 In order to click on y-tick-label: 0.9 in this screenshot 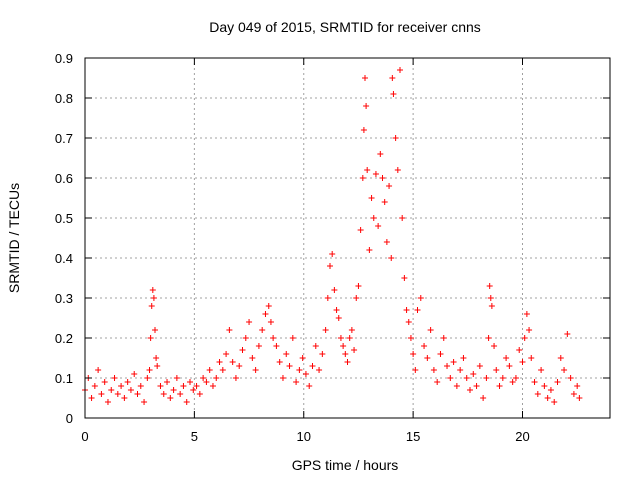, I will do `click(64, 58)`.